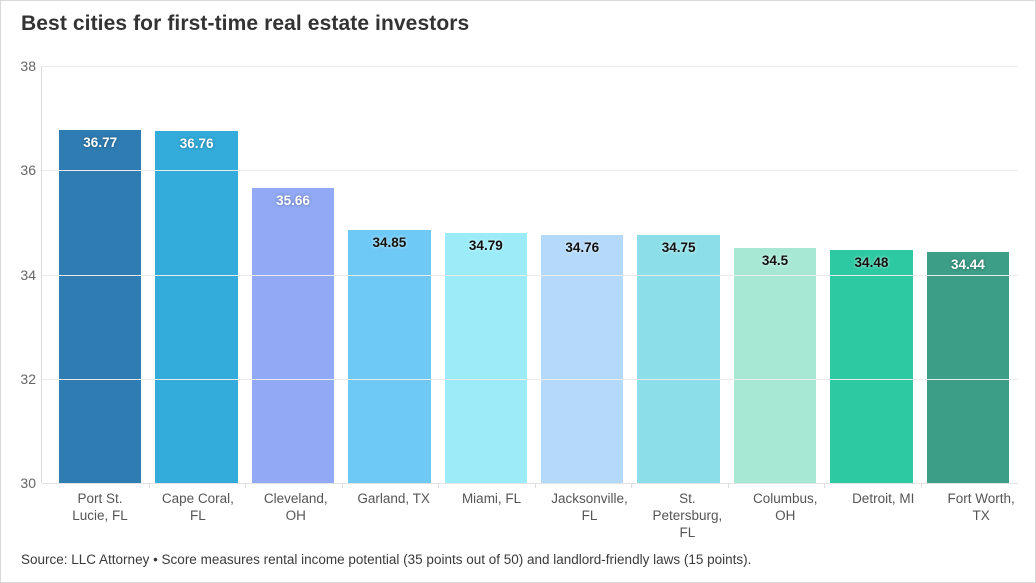 The height and width of the screenshot is (583, 1036). What do you see at coordinates (389, 356) in the screenshot?
I see `bar: 34.85` at bounding box center [389, 356].